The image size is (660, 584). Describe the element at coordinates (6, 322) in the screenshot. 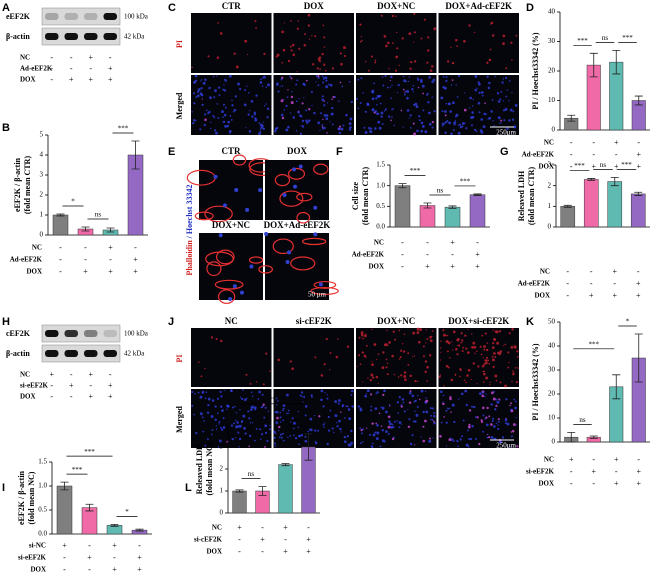

I see `panel-label: H` at that location.